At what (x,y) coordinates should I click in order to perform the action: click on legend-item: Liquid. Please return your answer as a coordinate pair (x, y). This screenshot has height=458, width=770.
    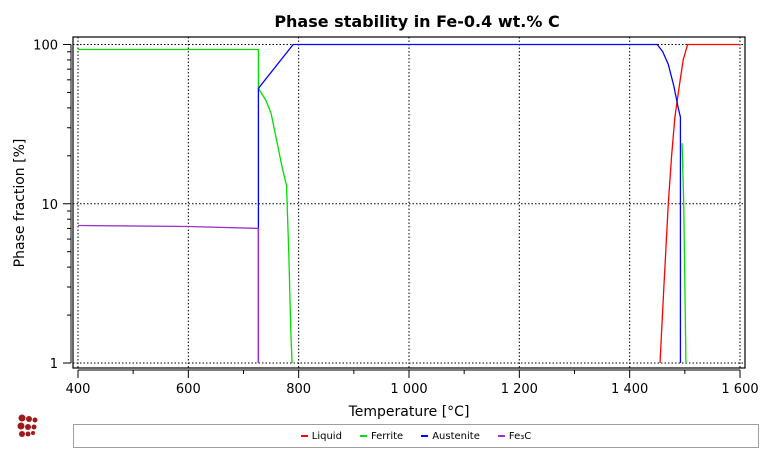
    Looking at the image, I should click on (321, 436).